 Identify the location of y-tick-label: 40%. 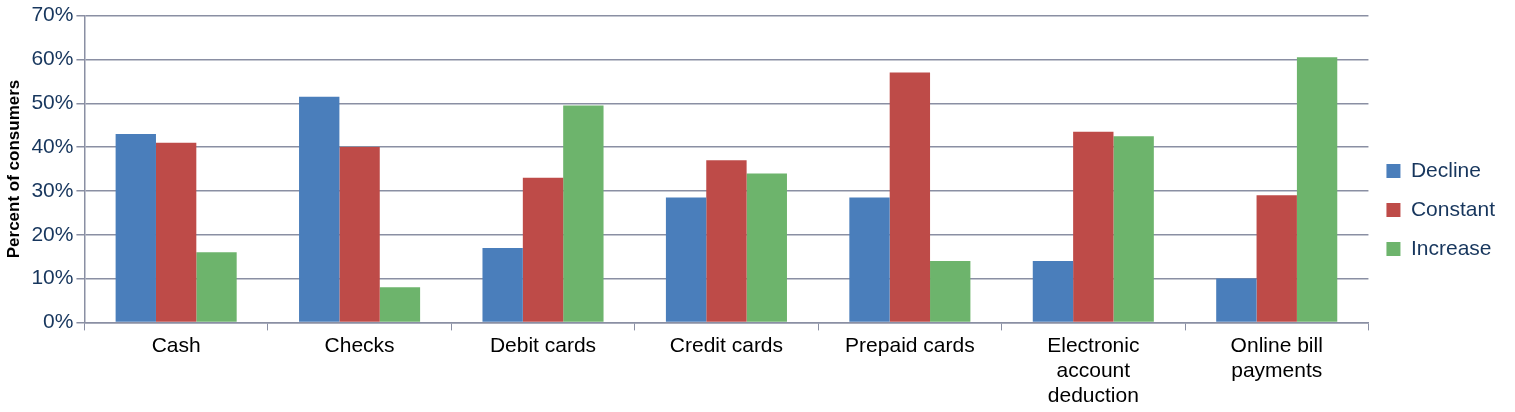
(52, 145).